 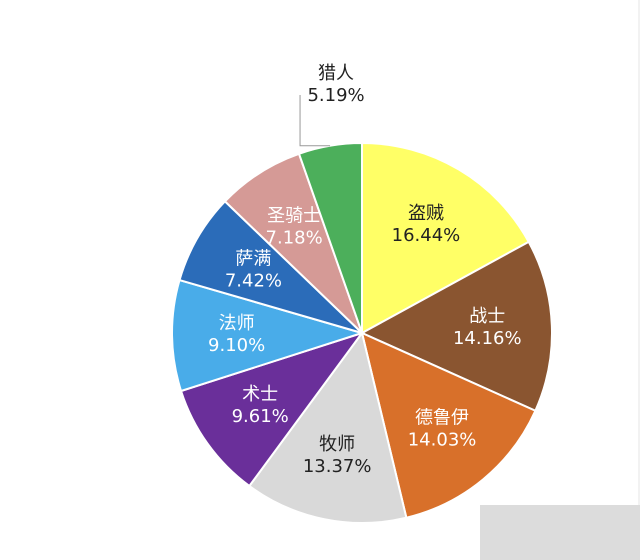 What do you see at coordinates (487, 338) in the screenshot?
I see `slice-value-label: 14.16%` at bounding box center [487, 338].